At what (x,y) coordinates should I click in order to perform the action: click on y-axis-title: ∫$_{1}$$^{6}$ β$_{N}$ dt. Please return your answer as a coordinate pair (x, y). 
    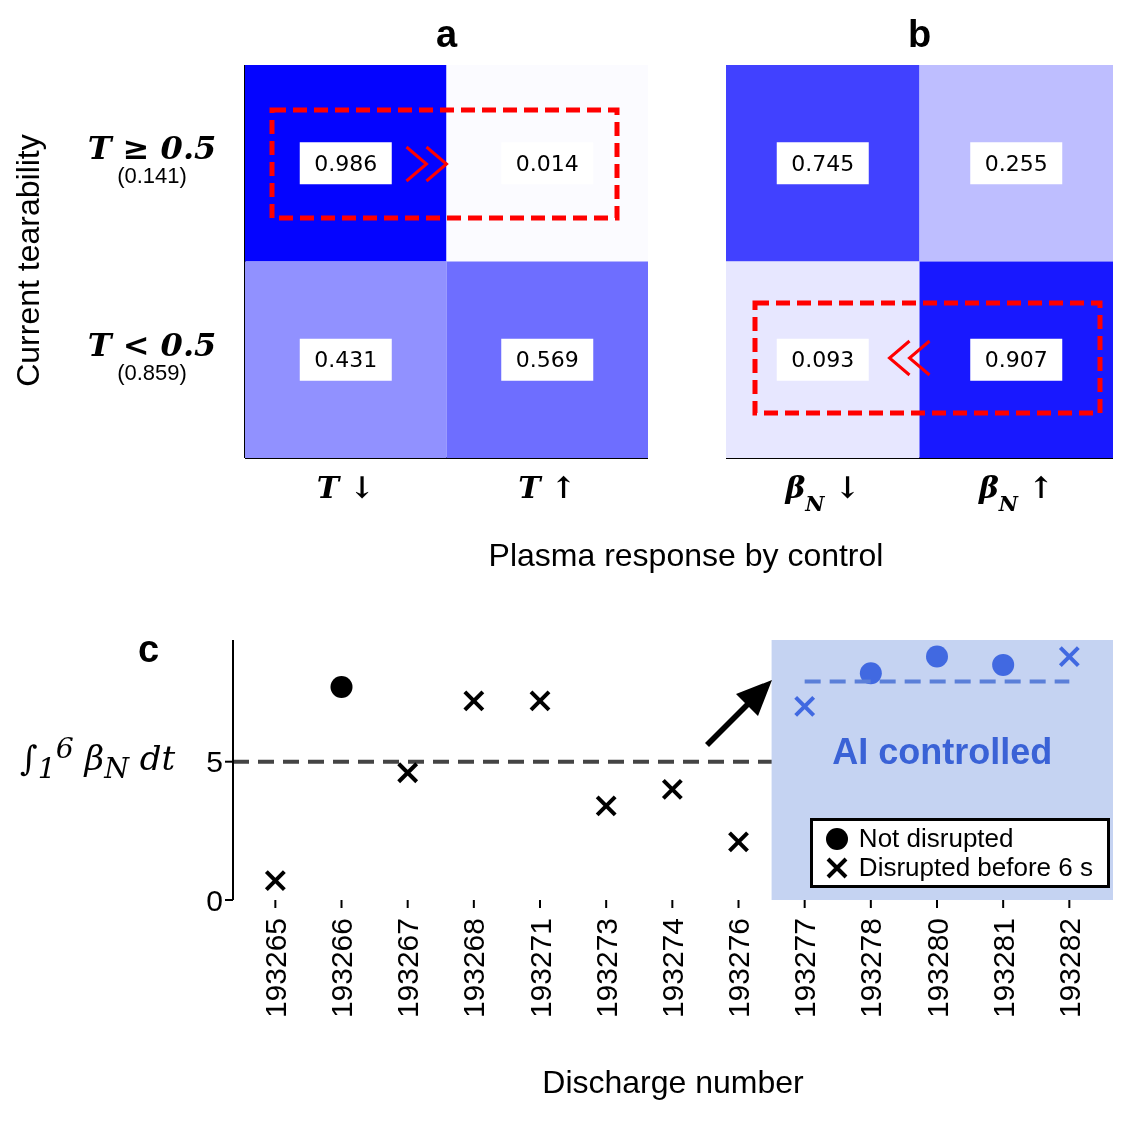
    Looking at the image, I should click on (98, 759).